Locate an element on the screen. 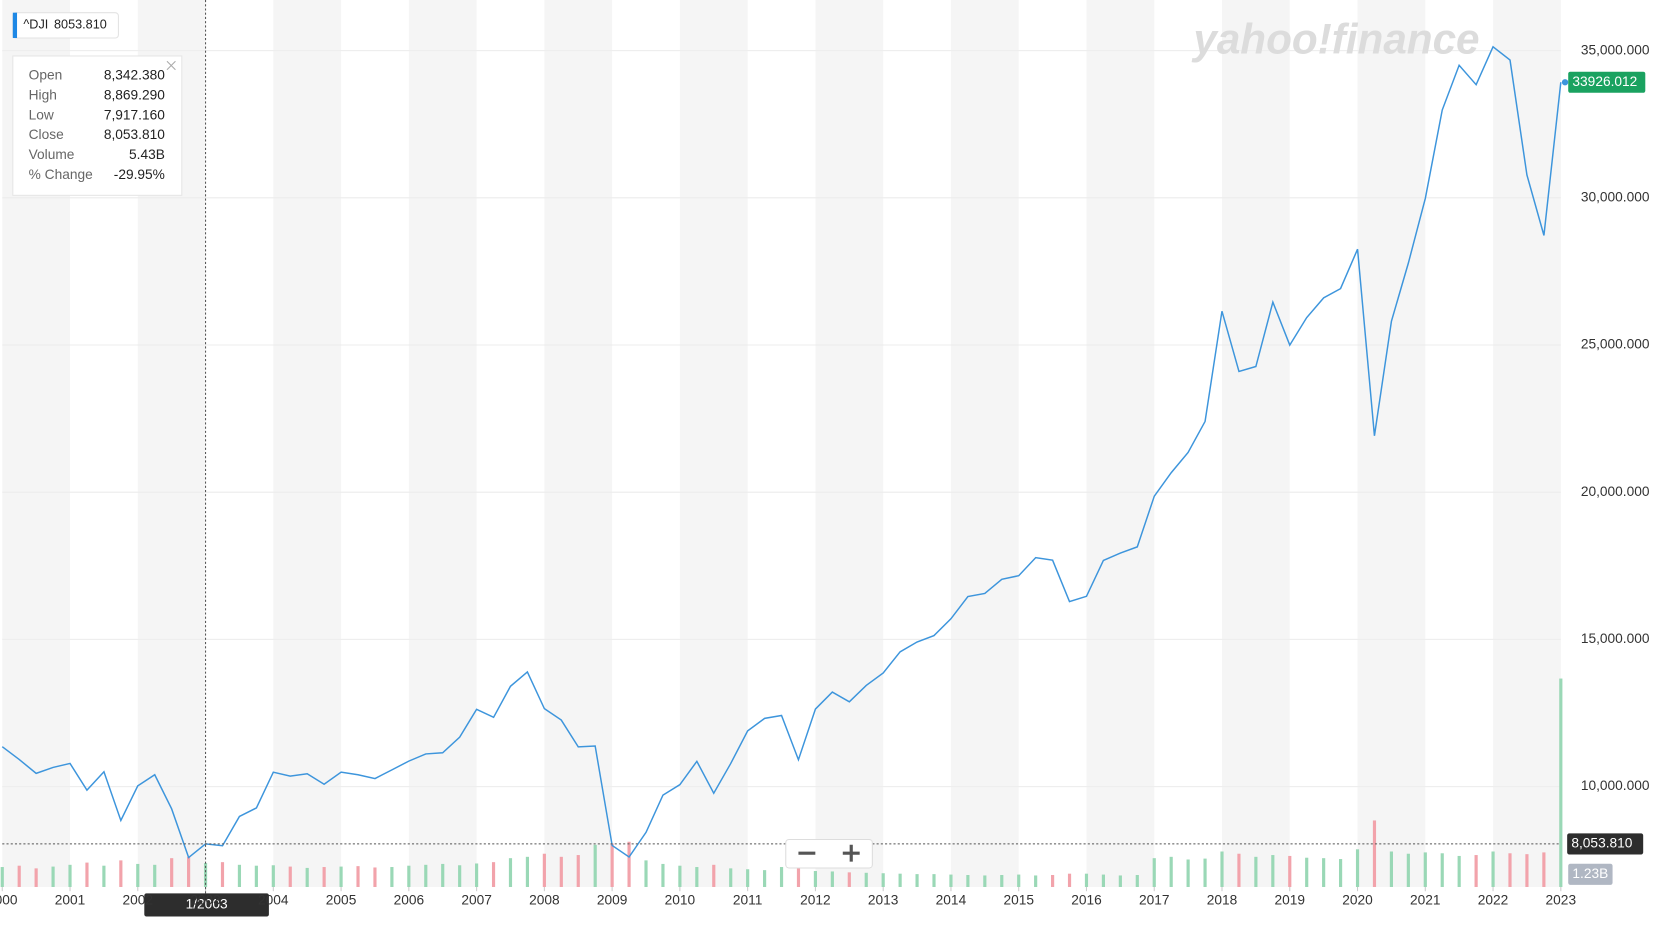  tooltip-label: Volume is located at coordinates (52, 154).